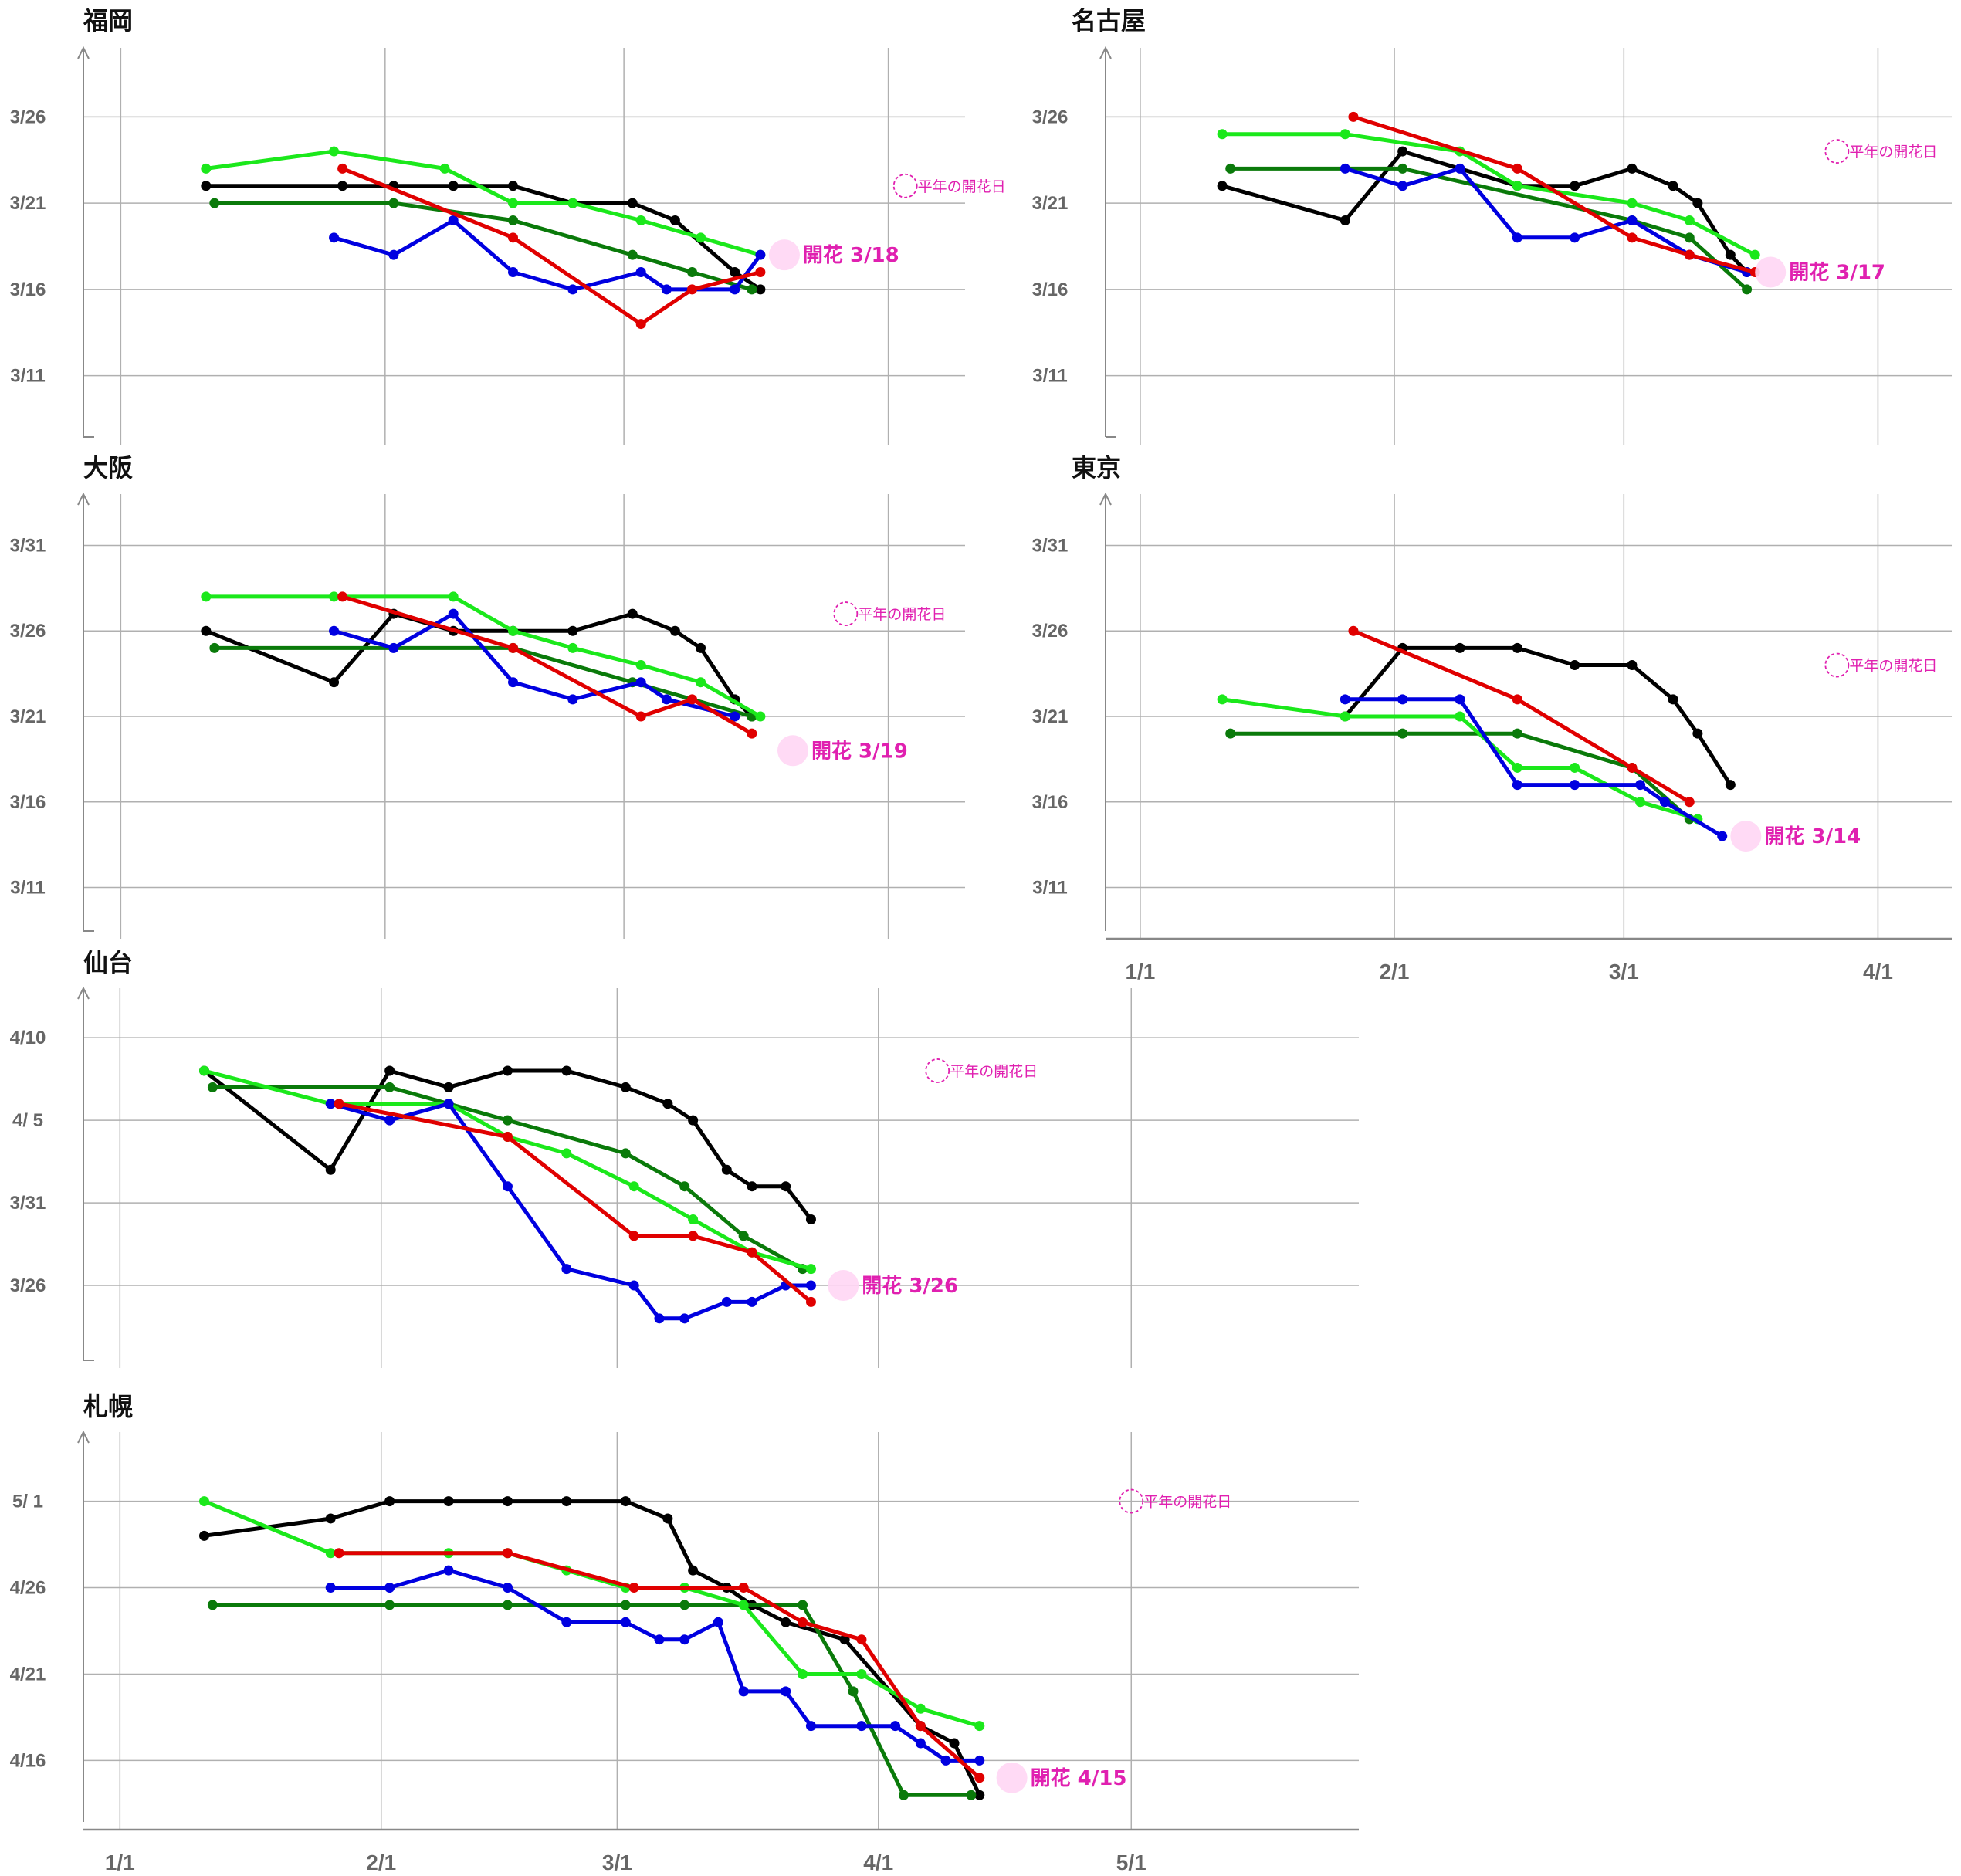 Image resolution: width=1961 pixels, height=1876 pixels. I want to click on chart-panel: 名古屋 3/11 3/16 3/21 3/26 開花 3/17 平年の開花日, so click(1492, 225).